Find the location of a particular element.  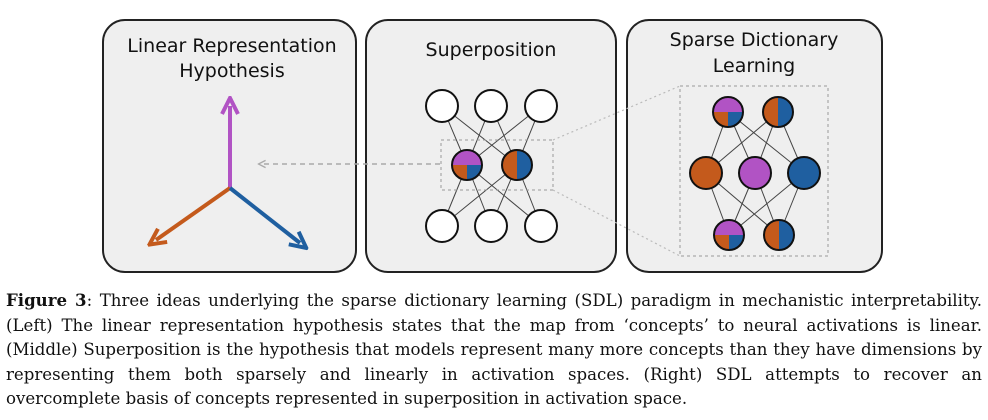

blue-arrow is located at coordinates (264, 214).